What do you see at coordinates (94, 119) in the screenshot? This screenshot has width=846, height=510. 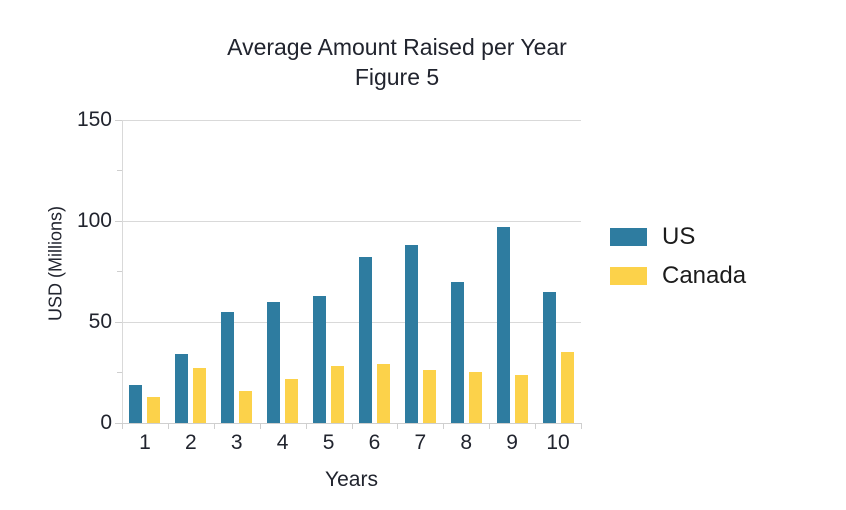 I see `y-tick-label-150: 150` at bounding box center [94, 119].